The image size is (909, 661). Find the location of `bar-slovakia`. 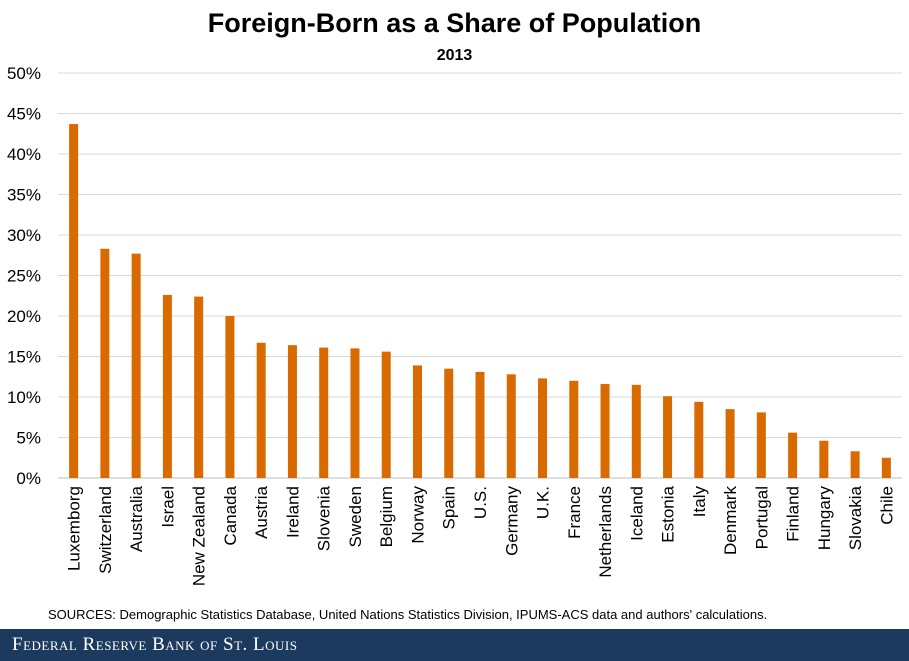

bar-slovakia is located at coordinates (855, 464).